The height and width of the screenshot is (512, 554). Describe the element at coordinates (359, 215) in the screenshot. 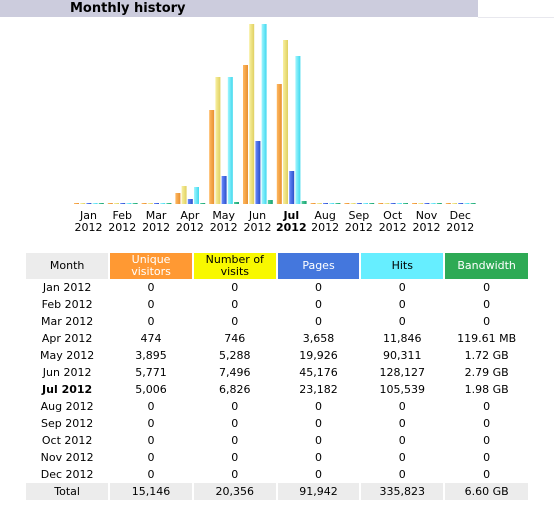

I see `x-tick-label: Sep` at that location.